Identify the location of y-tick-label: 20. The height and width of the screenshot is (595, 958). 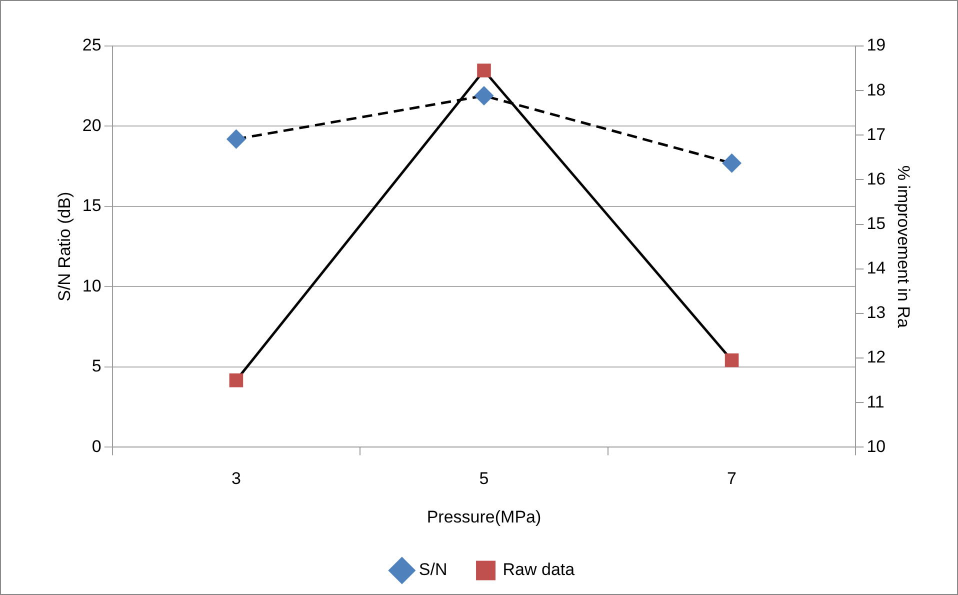
(92, 125).